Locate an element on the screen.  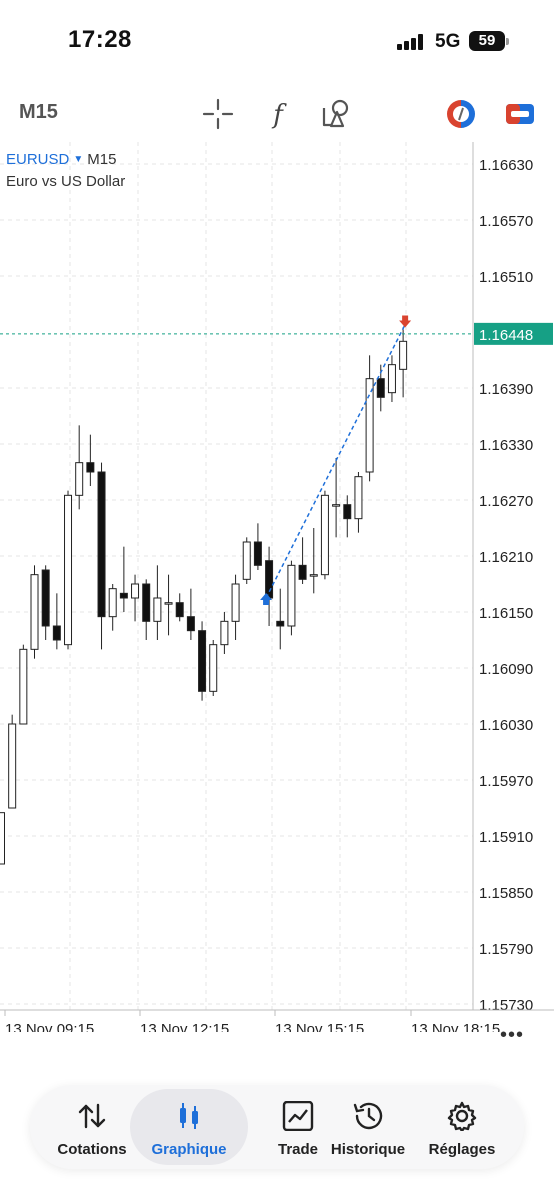
tab-cotations: Cotations is located at coordinates (92, 1127).